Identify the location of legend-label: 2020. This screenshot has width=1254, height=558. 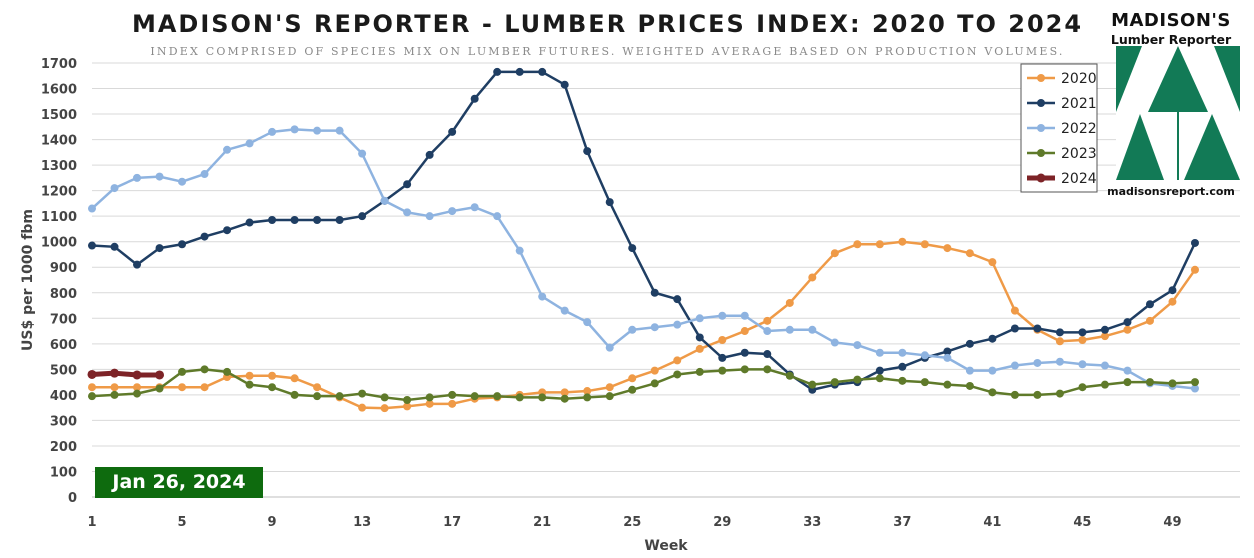
(1079, 79).